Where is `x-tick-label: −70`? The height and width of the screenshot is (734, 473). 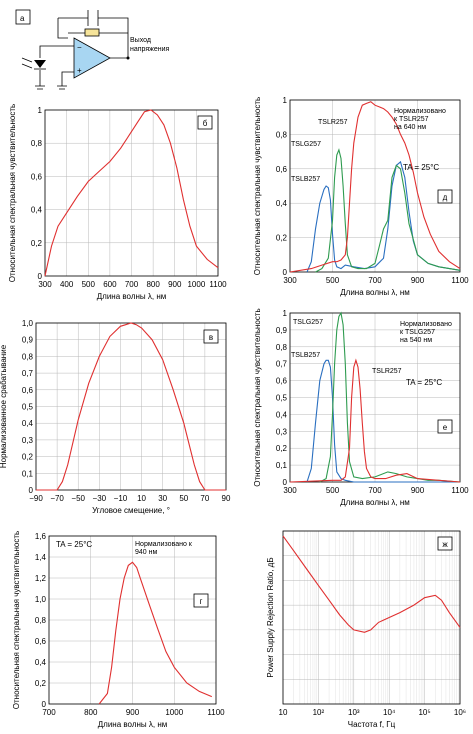
x-tick-label: −70 is located at coordinates (57, 498).